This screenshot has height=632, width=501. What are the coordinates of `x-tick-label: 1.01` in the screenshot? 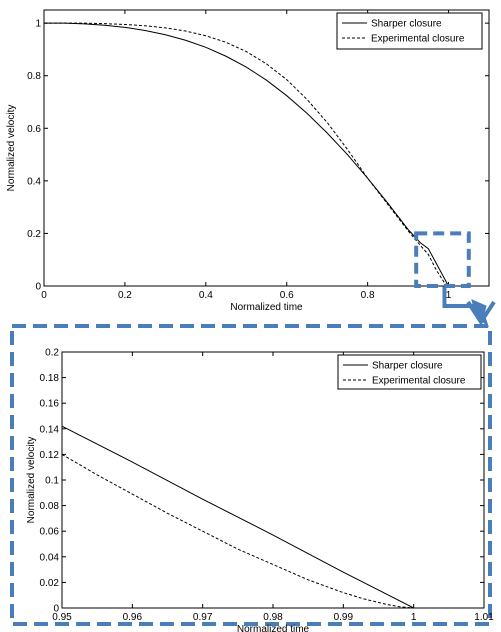 It's located at (484, 617).